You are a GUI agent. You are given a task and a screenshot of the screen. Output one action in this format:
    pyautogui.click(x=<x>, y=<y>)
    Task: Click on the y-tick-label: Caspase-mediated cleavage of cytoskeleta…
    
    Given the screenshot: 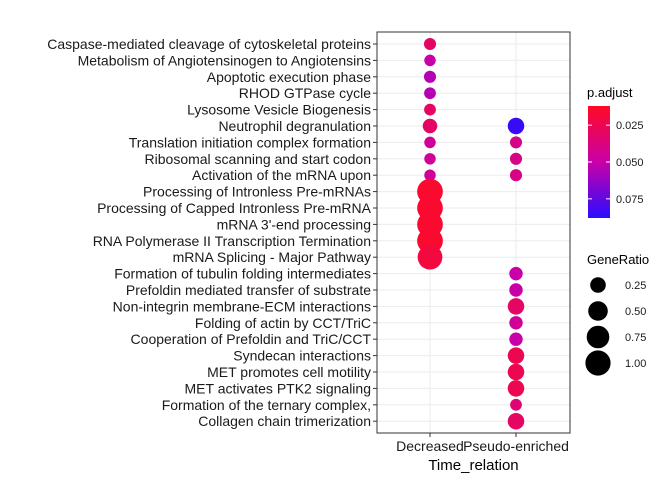 What is the action you would take?
    pyautogui.click(x=209, y=44)
    